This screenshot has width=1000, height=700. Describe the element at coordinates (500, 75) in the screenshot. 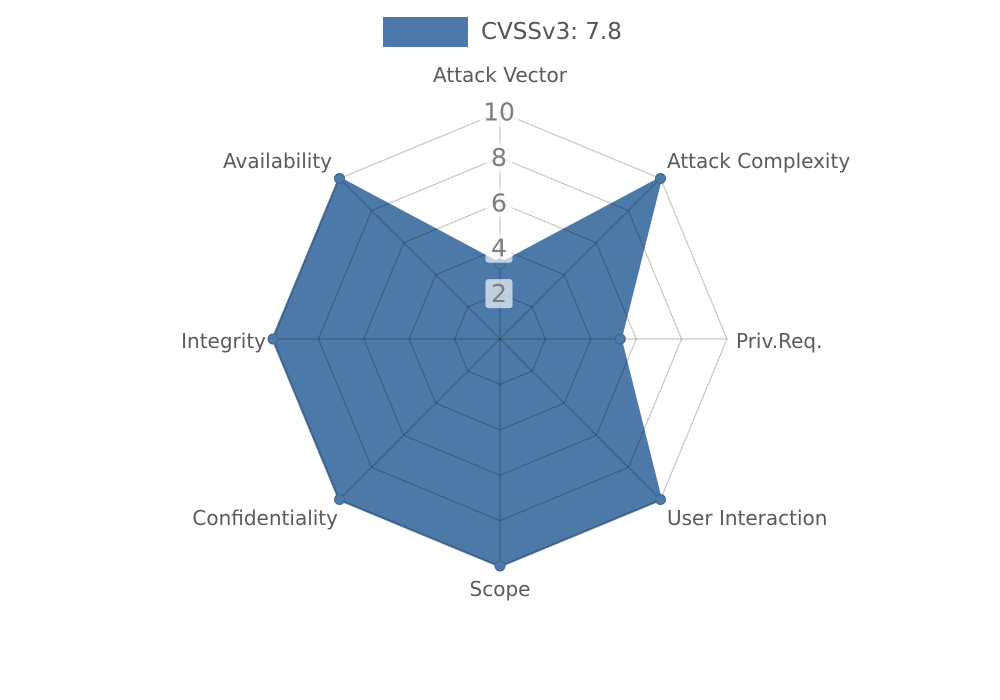

I see `axis-label-attack-vector: Attack Vector` at that location.